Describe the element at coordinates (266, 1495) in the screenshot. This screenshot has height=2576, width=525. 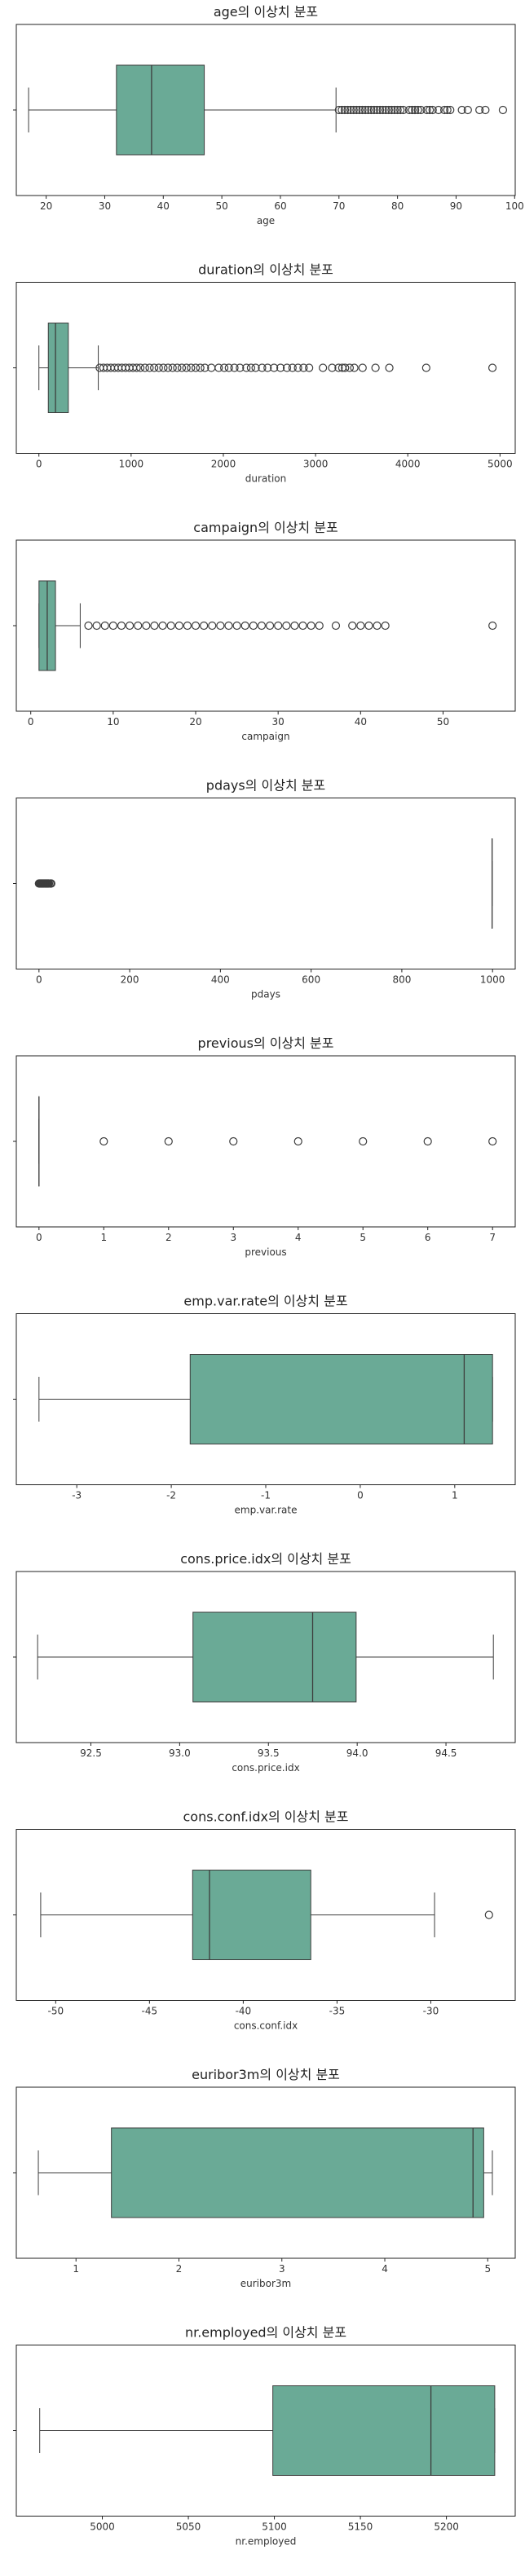
I see `x-tick-label: -1` at that location.